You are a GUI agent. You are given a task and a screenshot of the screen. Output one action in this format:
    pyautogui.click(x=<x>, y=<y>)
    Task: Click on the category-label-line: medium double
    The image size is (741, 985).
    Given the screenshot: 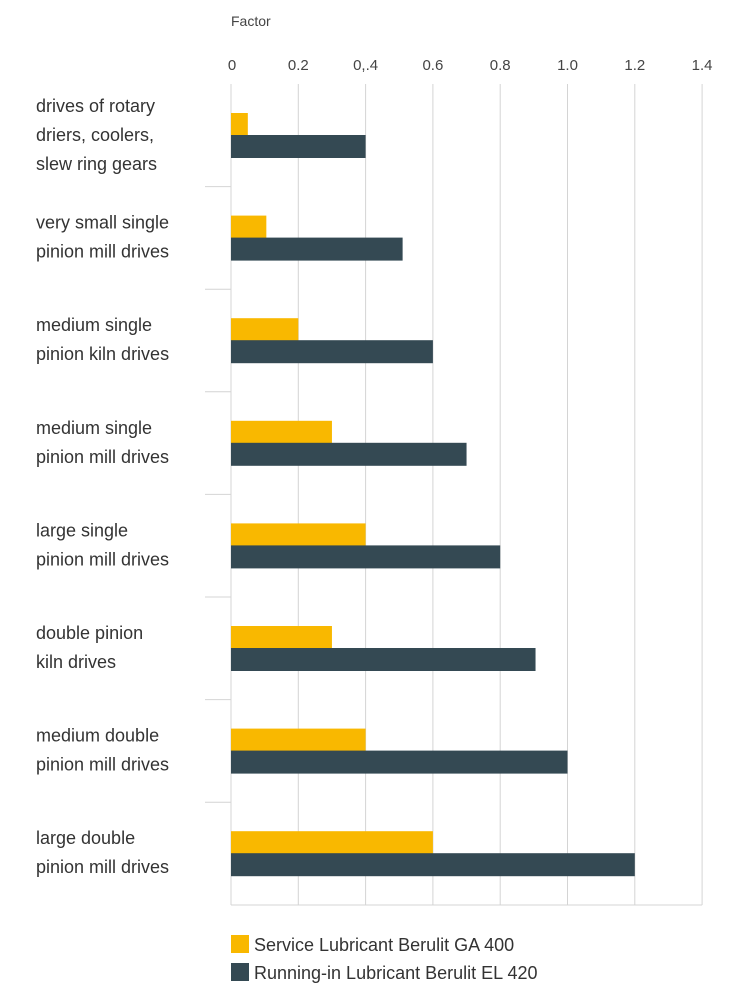 What is the action you would take?
    pyautogui.click(x=97, y=736)
    